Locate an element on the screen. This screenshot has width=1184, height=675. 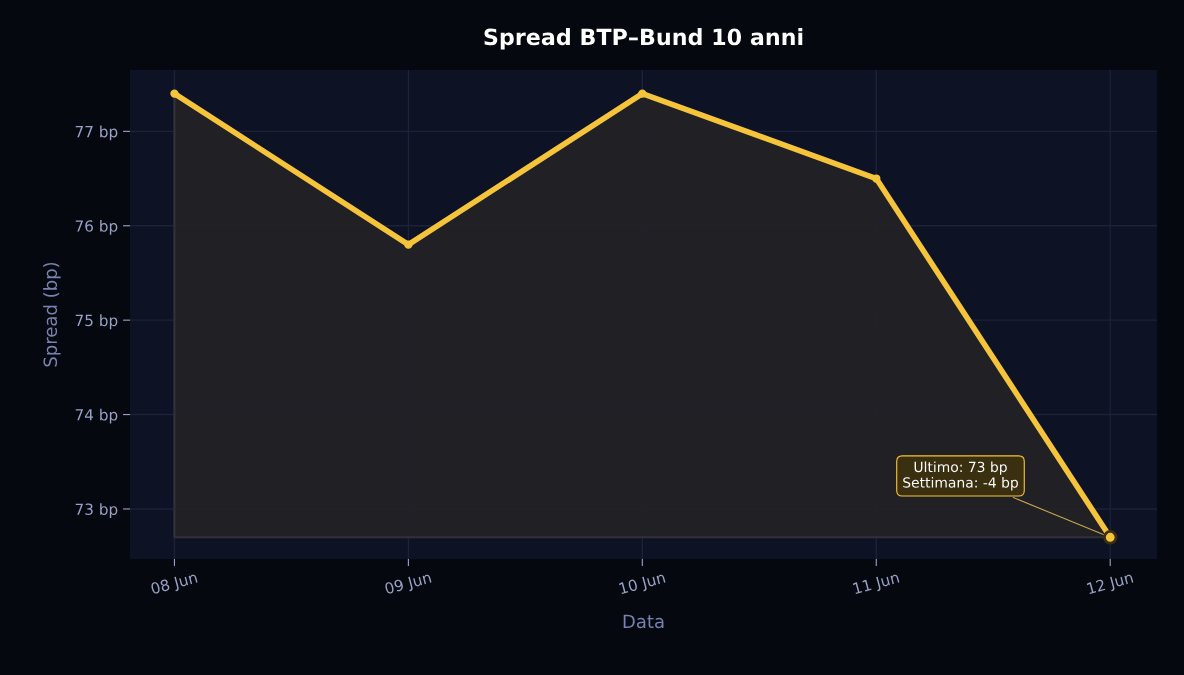
x-tick-label: 10 Jun is located at coordinates (642, 584).